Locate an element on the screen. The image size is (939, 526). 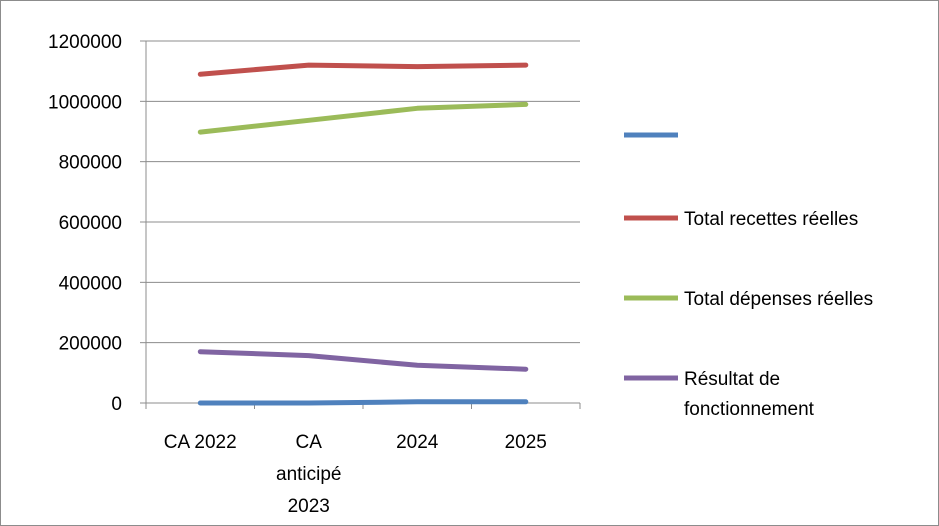
y-tick-label: 400000 is located at coordinates (90, 283).